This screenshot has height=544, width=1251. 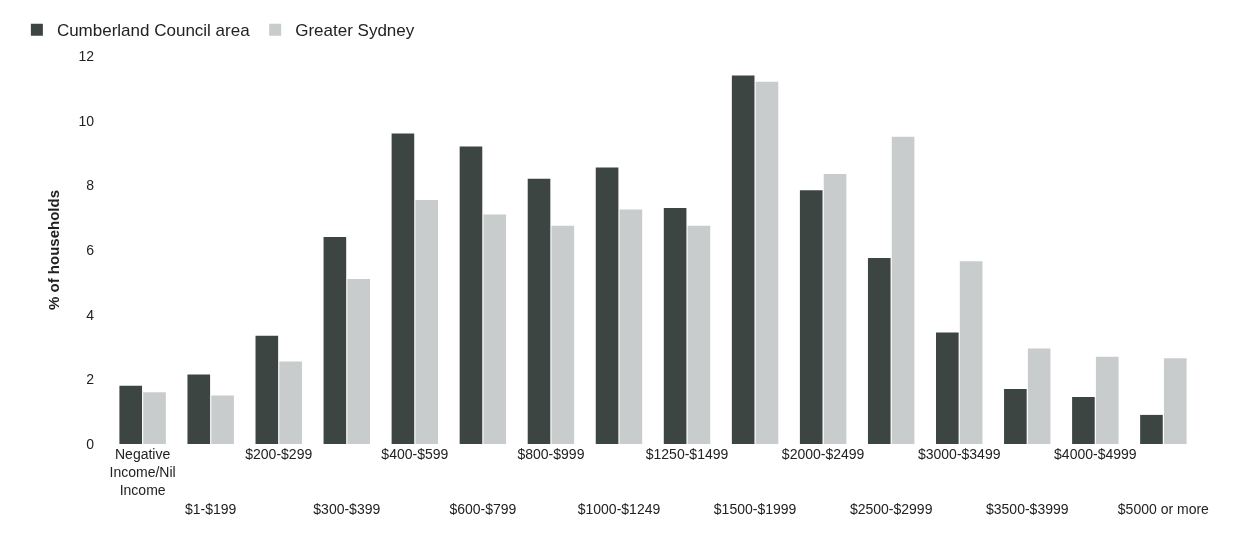 What do you see at coordinates (551, 454) in the screenshot?
I see `x-tick-label: $800-$999` at bounding box center [551, 454].